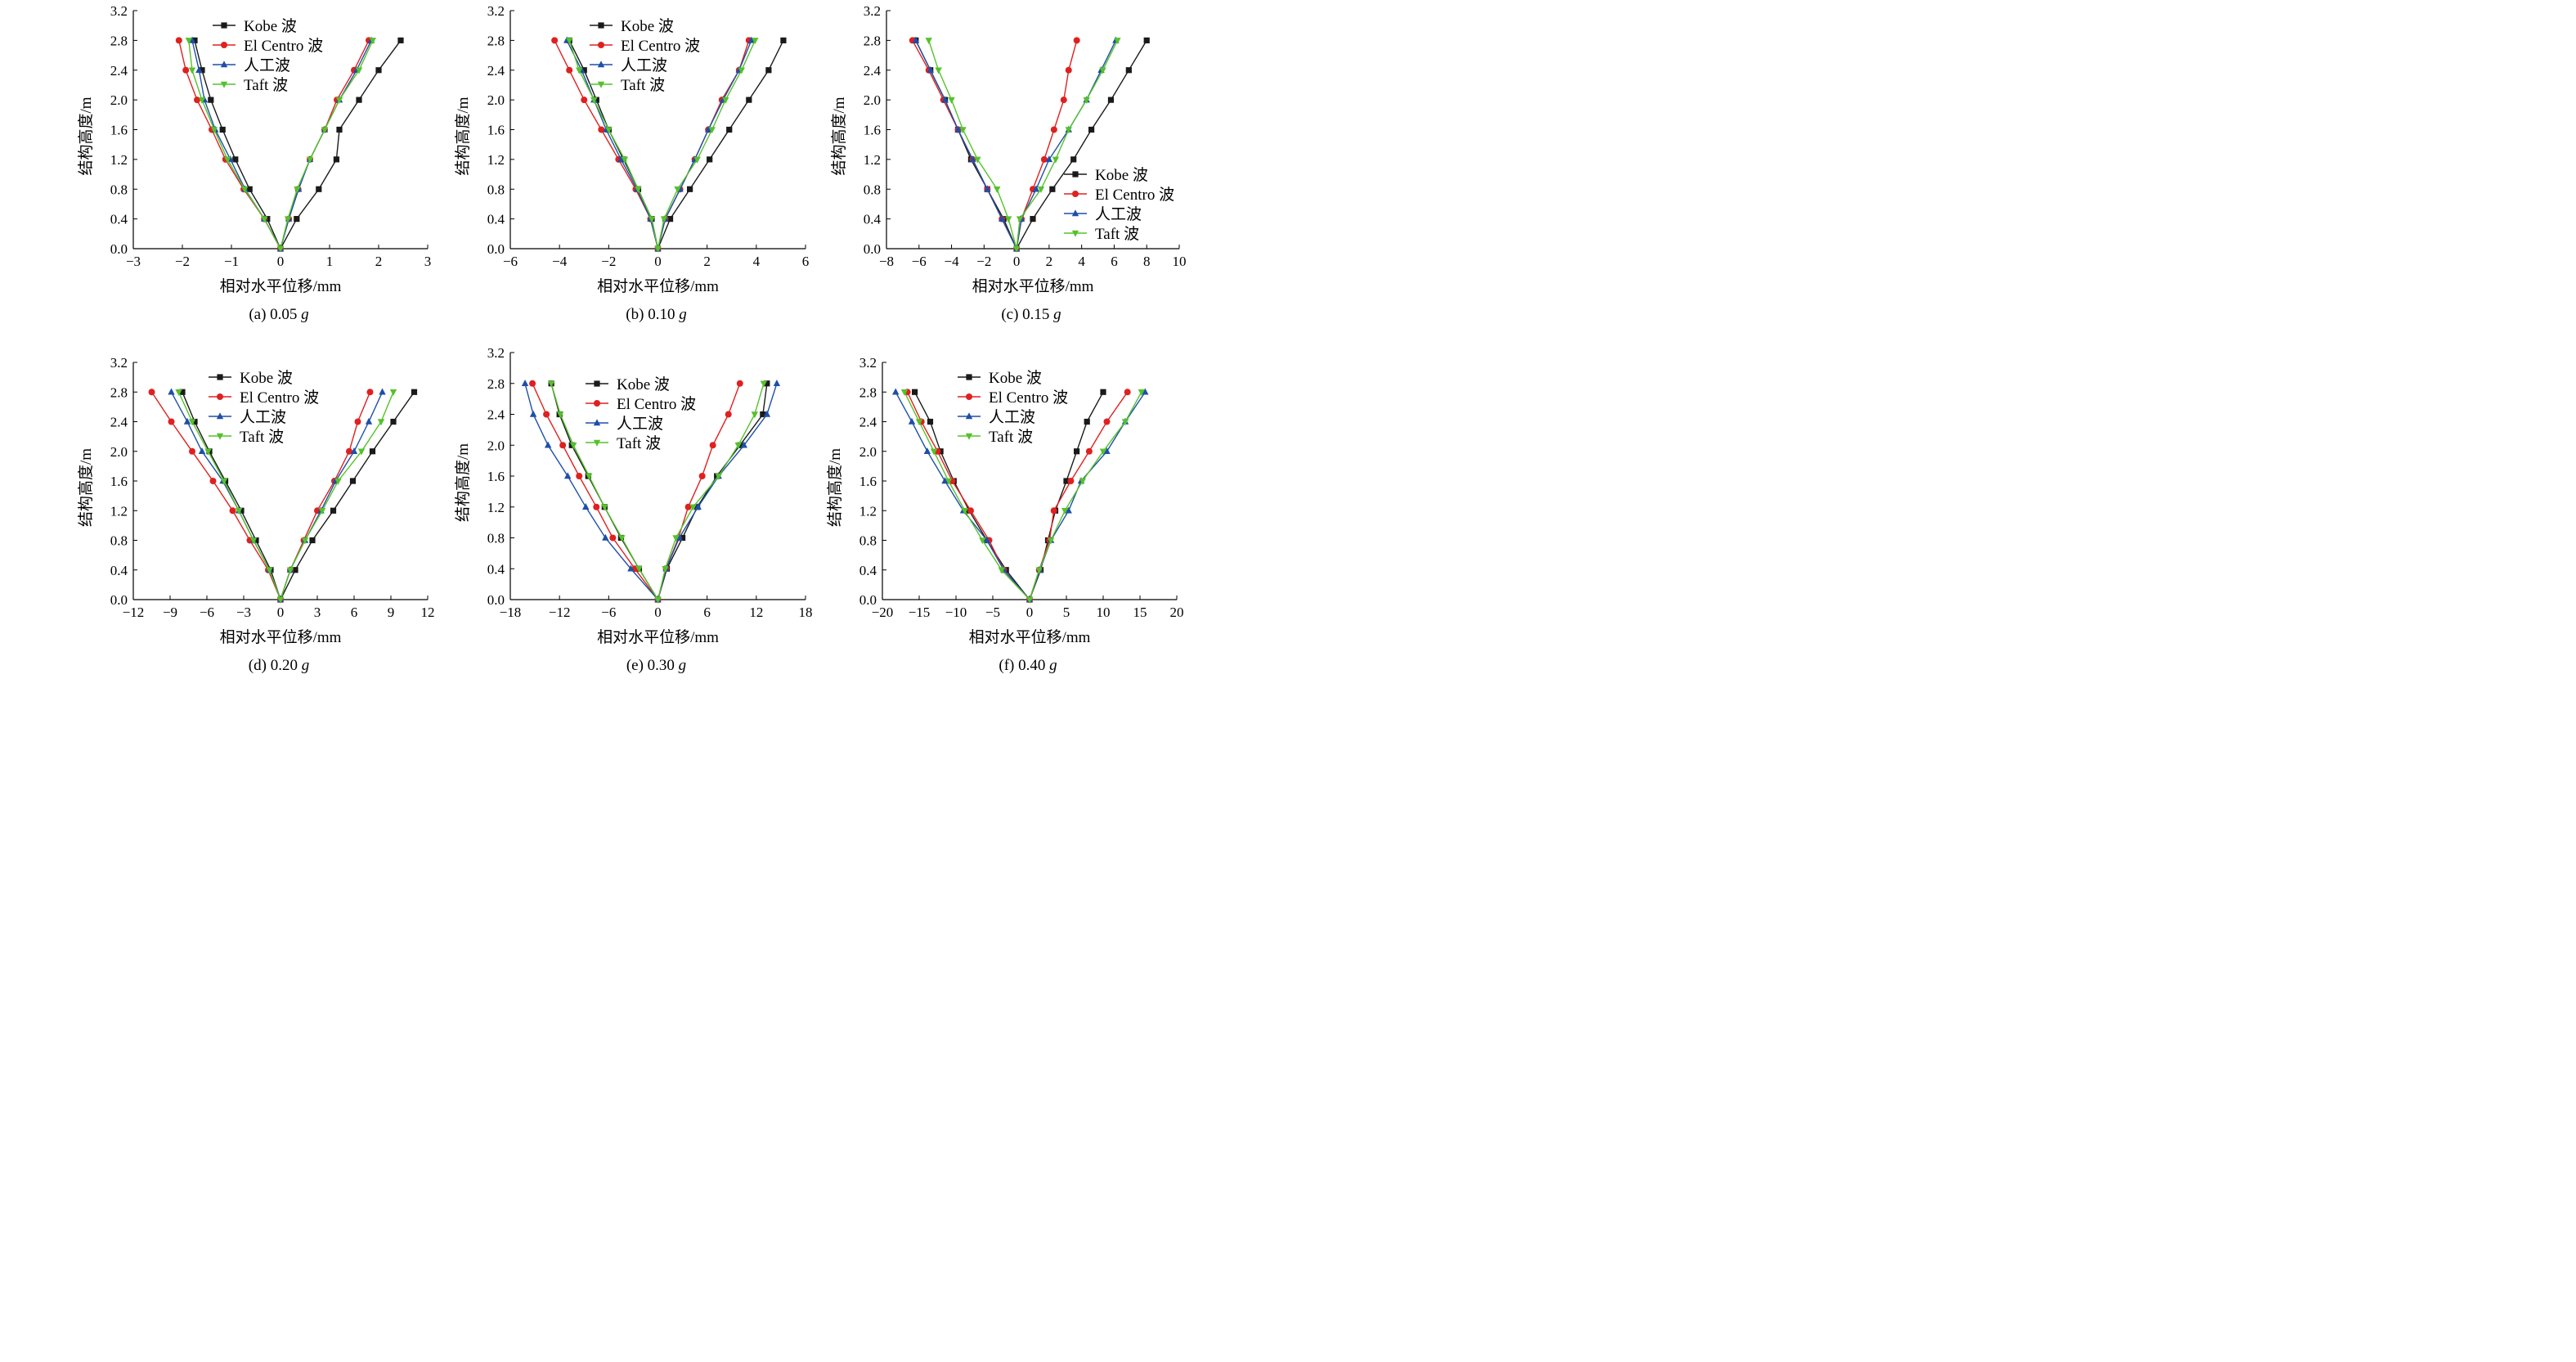 This screenshot has height=1362, width=2576. I want to click on panel-subtitle: (b) 0.10 g, so click(656, 314).